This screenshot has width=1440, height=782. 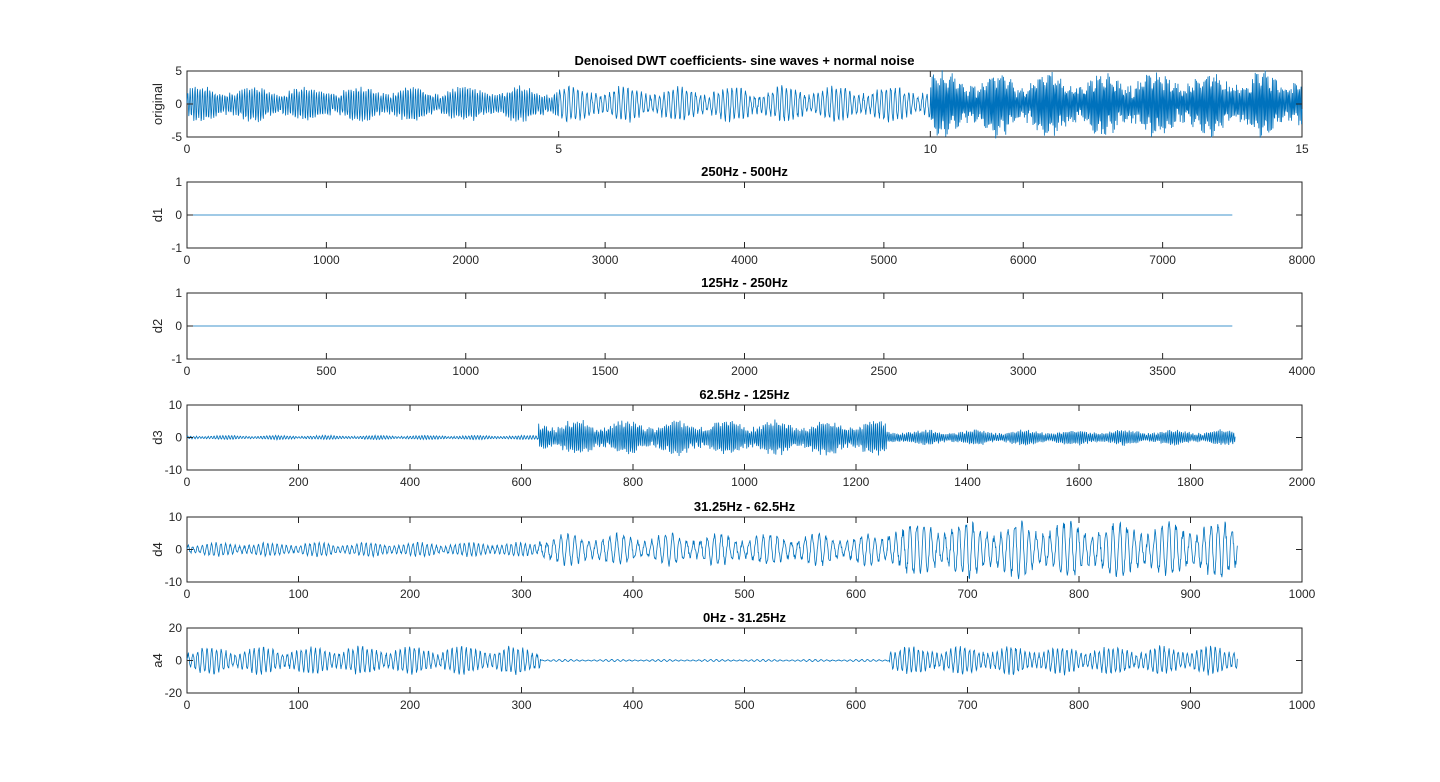 What do you see at coordinates (1162, 371) in the screenshot?
I see `x-tick-label: 3500` at bounding box center [1162, 371].